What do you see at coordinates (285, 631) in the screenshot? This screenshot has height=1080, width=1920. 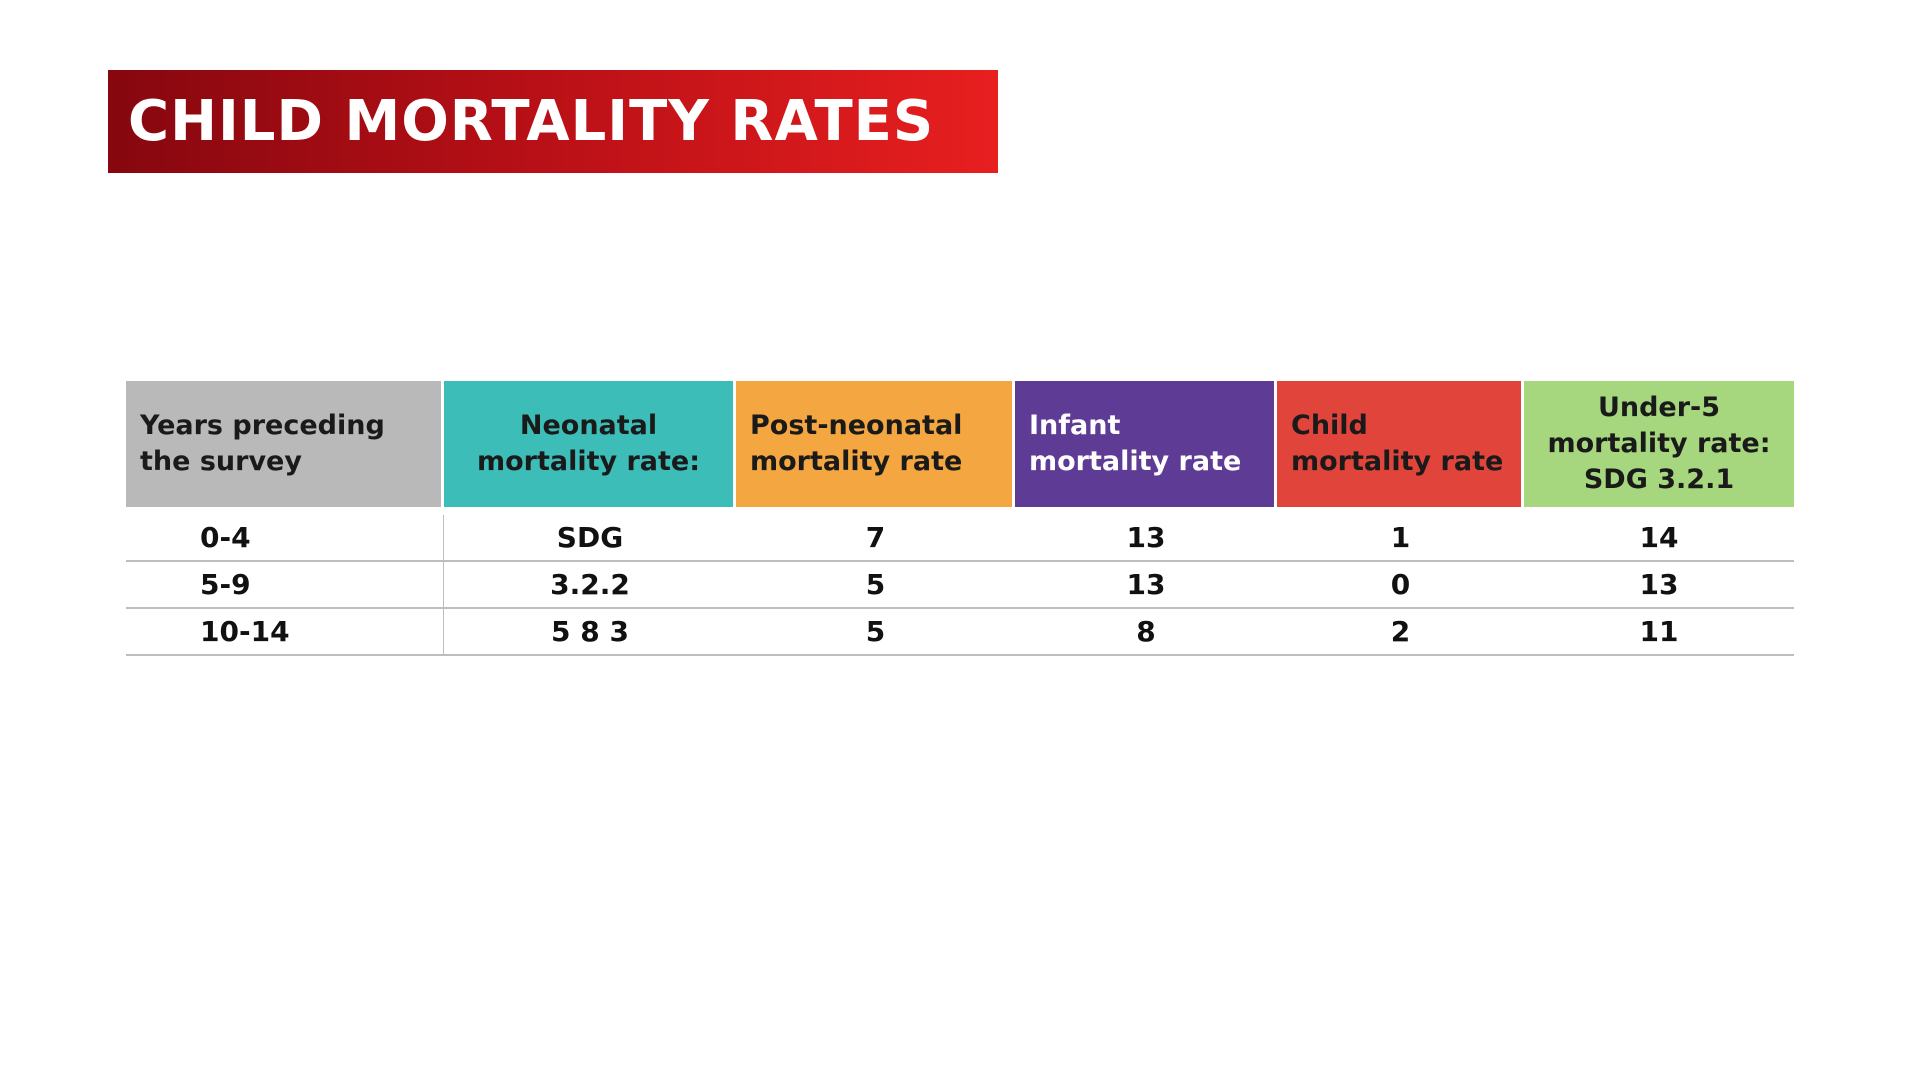 I see `row-label: 10-14` at bounding box center [285, 631].